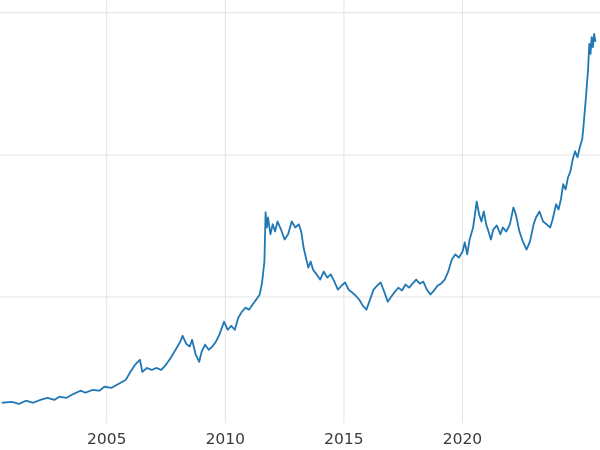  What do you see at coordinates (284, 439) in the screenshot?
I see `x-axis-tick-labels: 2005 2010 2015 2020` at bounding box center [284, 439].